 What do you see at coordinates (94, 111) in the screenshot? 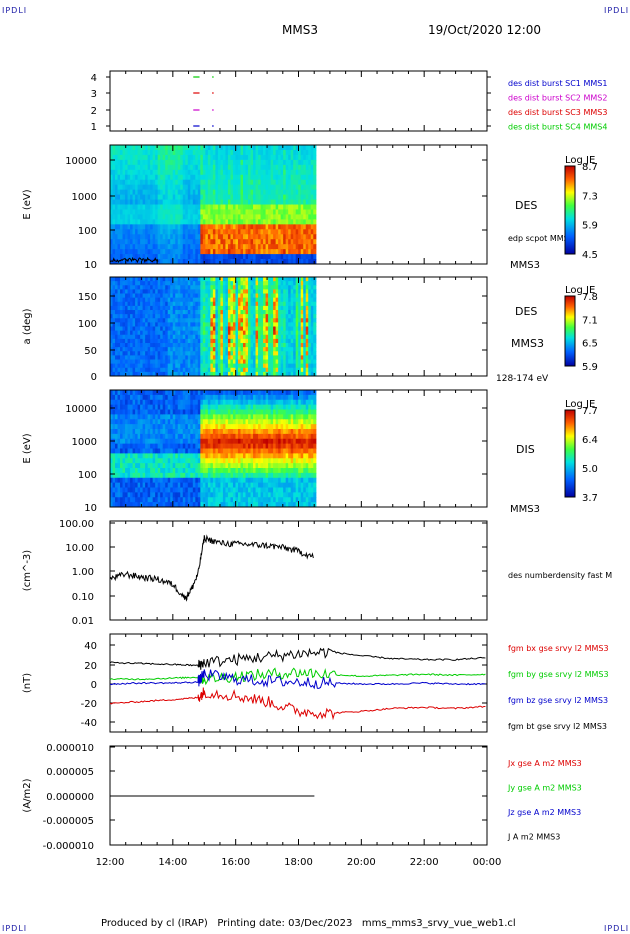
I see `panel1-ytick-label: 2` at bounding box center [94, 111].